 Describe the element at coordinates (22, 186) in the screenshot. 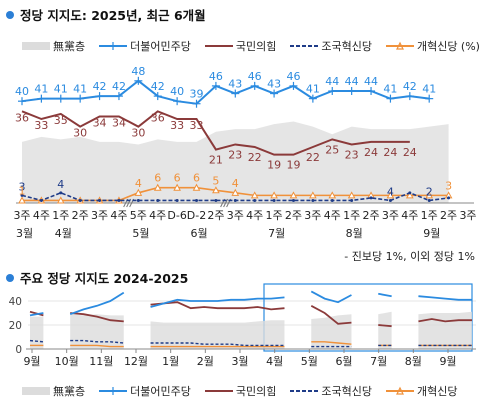

I see `rebuild-value-label: 3` at that location.